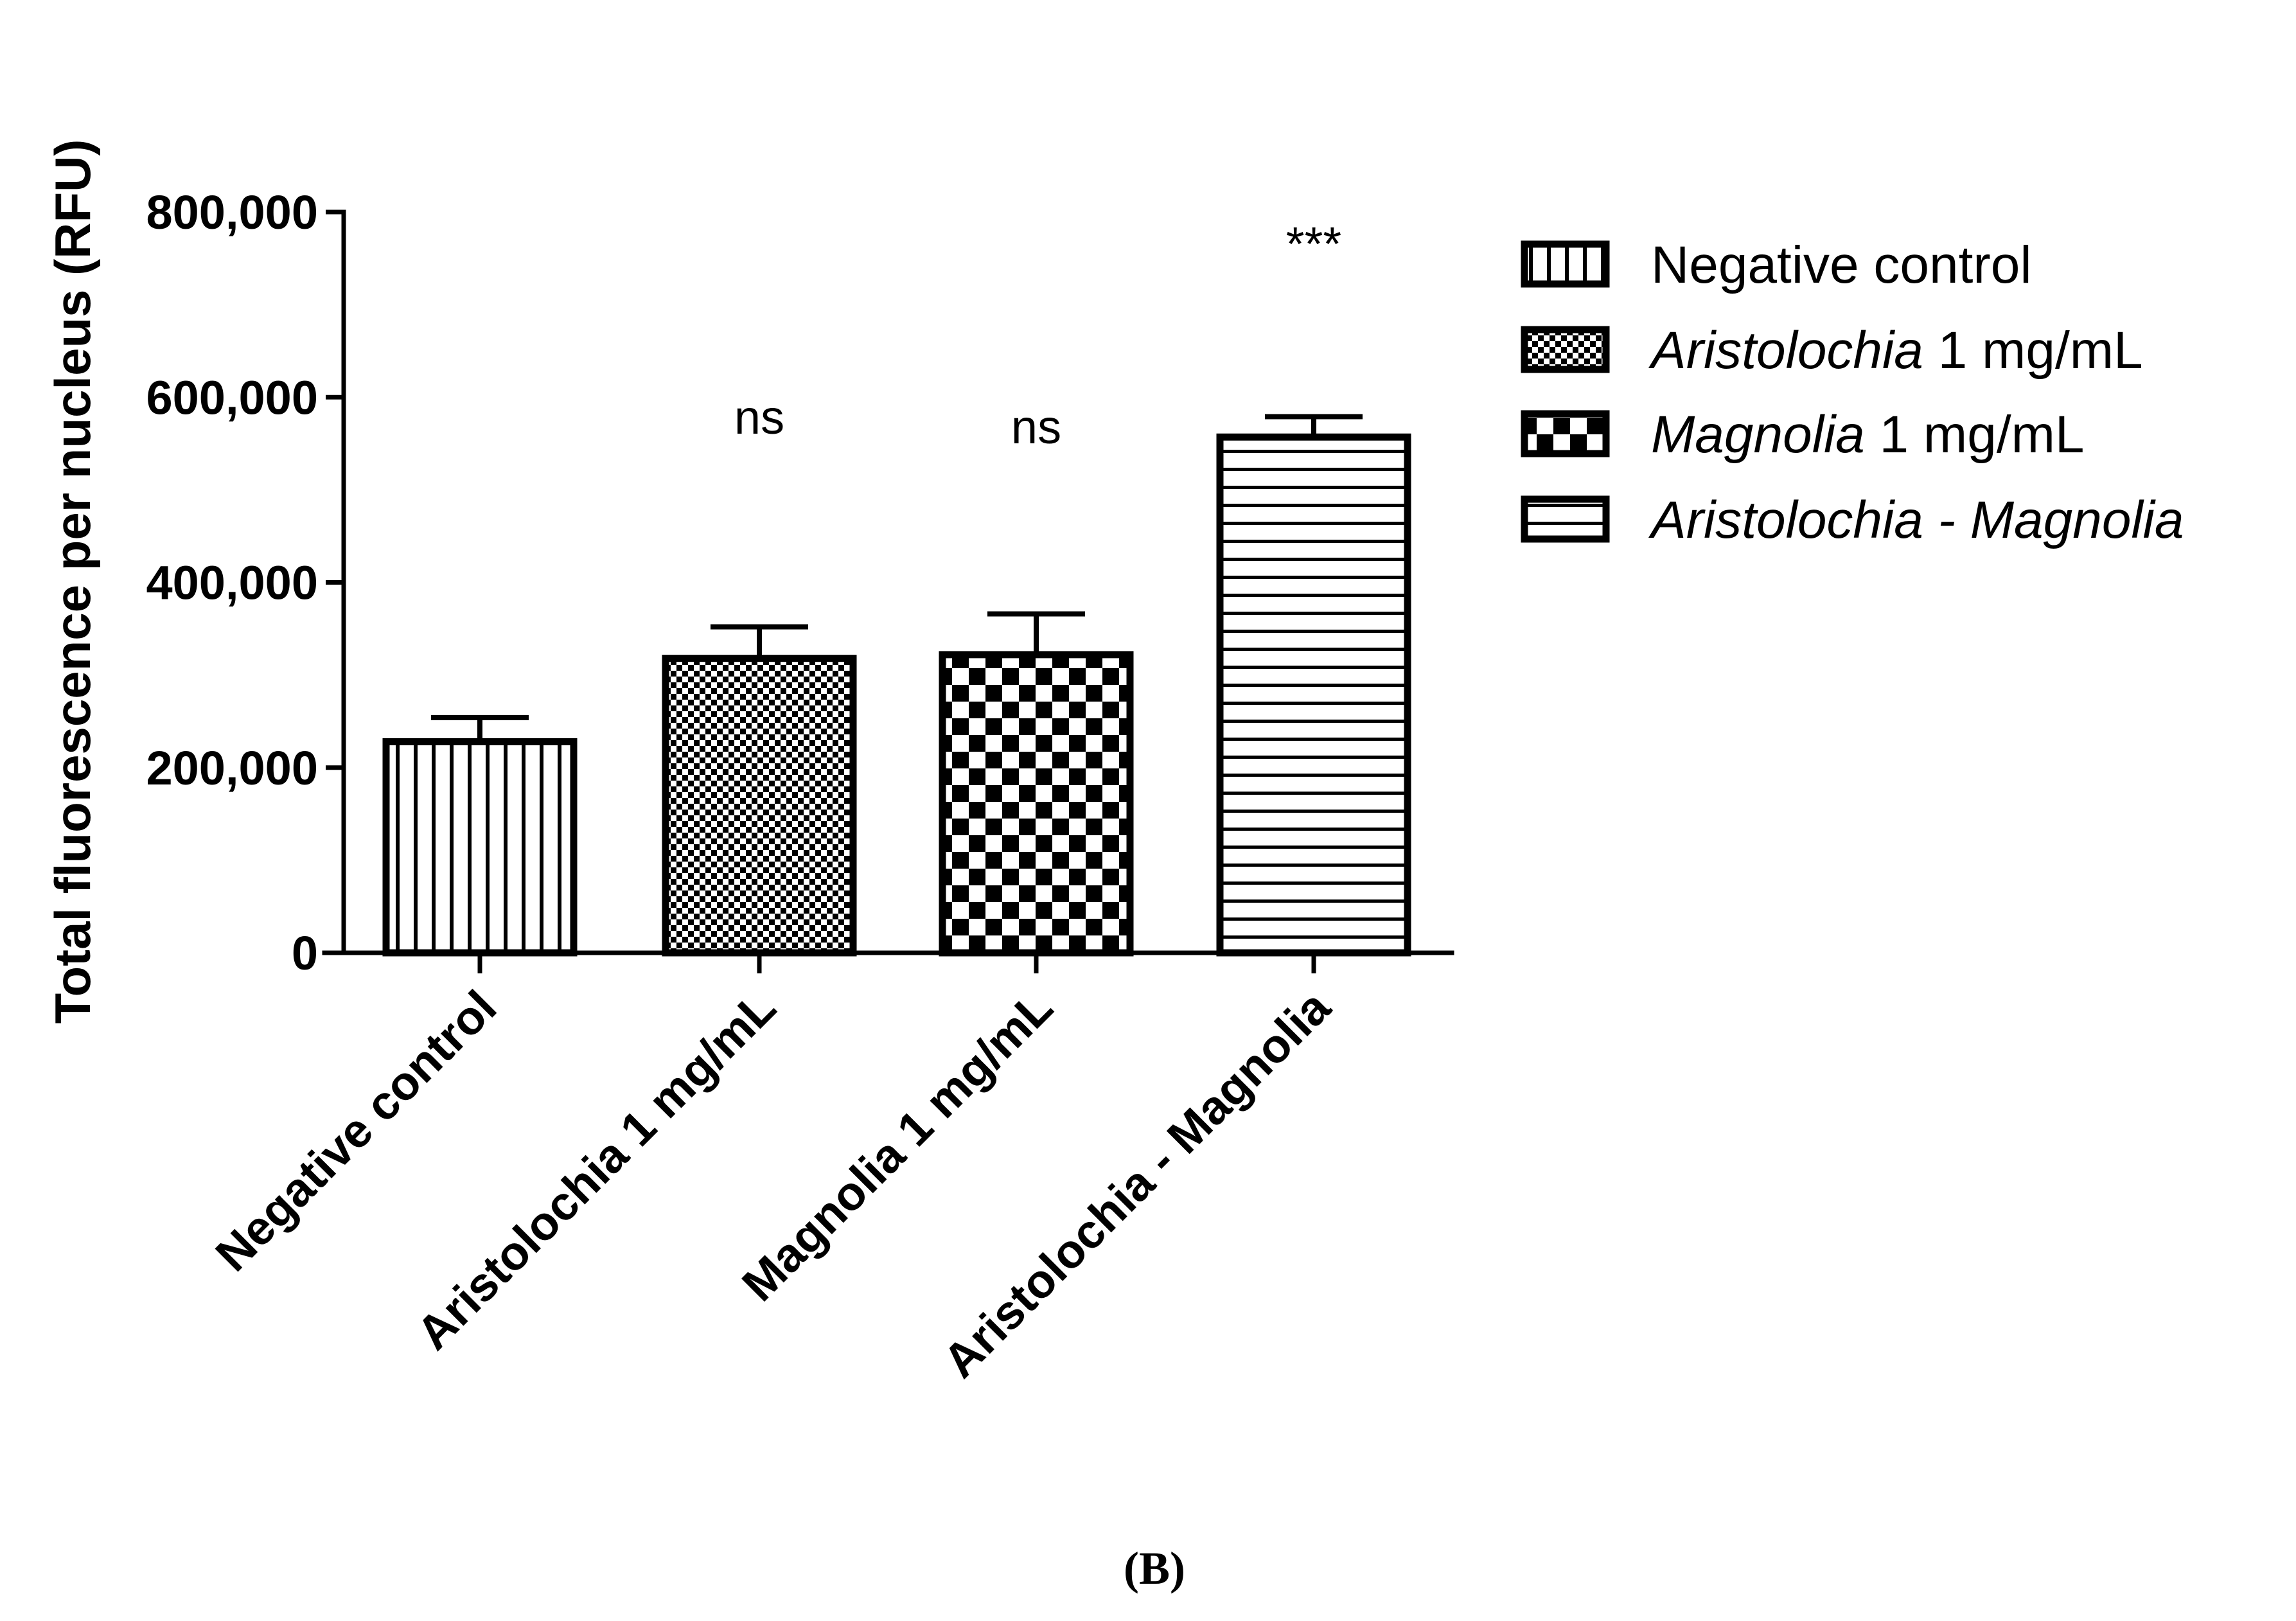  I want to click on error-bars-group, so click(897, 576).